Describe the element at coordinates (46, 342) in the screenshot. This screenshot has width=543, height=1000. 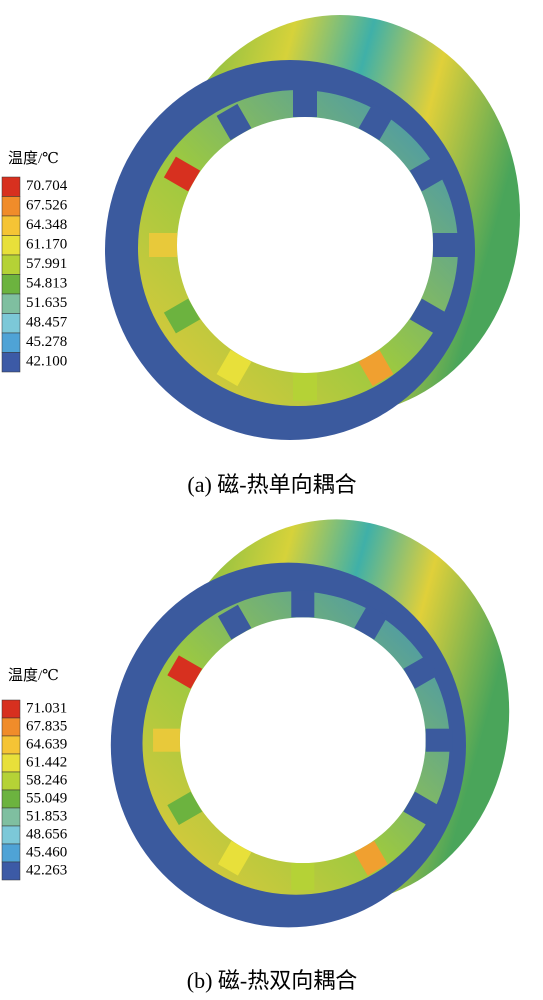
I see `legend-label: 45.278` at that location.